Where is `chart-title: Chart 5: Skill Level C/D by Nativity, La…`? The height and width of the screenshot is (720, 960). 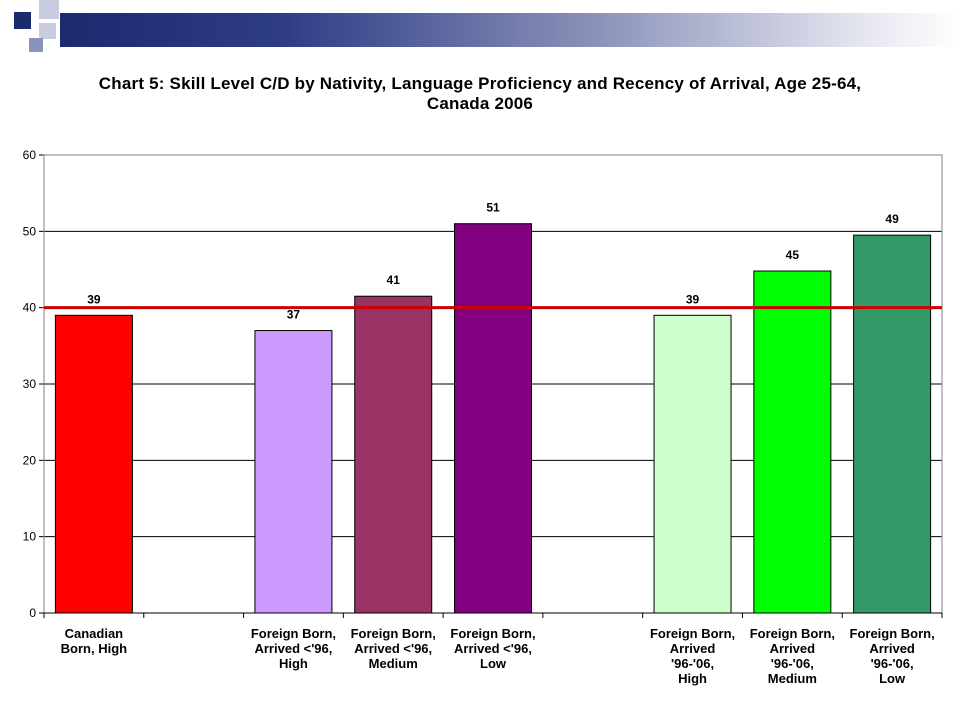
chart-title: Chart 5: Skill Level C/D by Nativity, La… is located at coordinates (480, 83).